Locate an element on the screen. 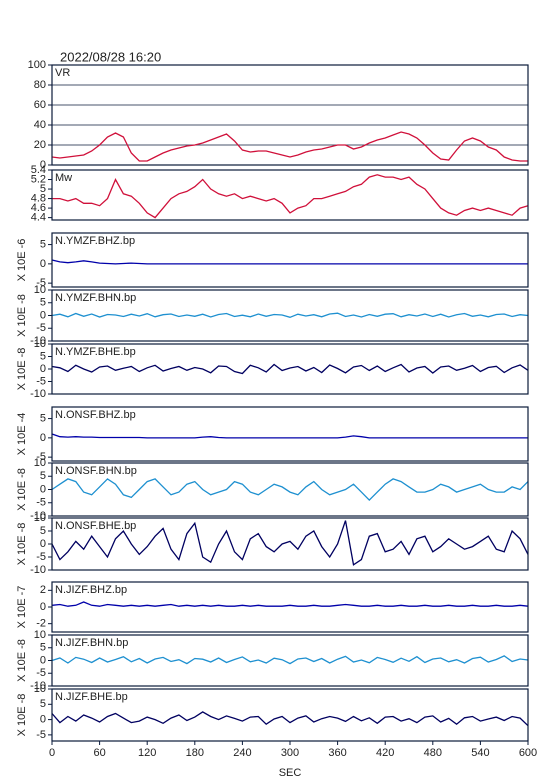 The width and height of the screenshot is (554, 781). x-tick-label: 480 is located at coordinates (433, 753).